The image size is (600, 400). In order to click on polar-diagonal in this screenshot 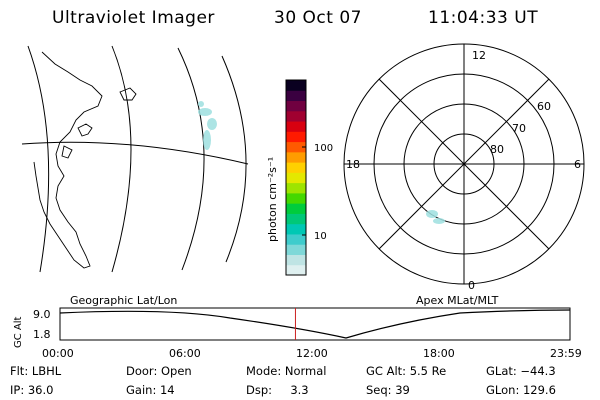, I will do `click(464, 164)`.